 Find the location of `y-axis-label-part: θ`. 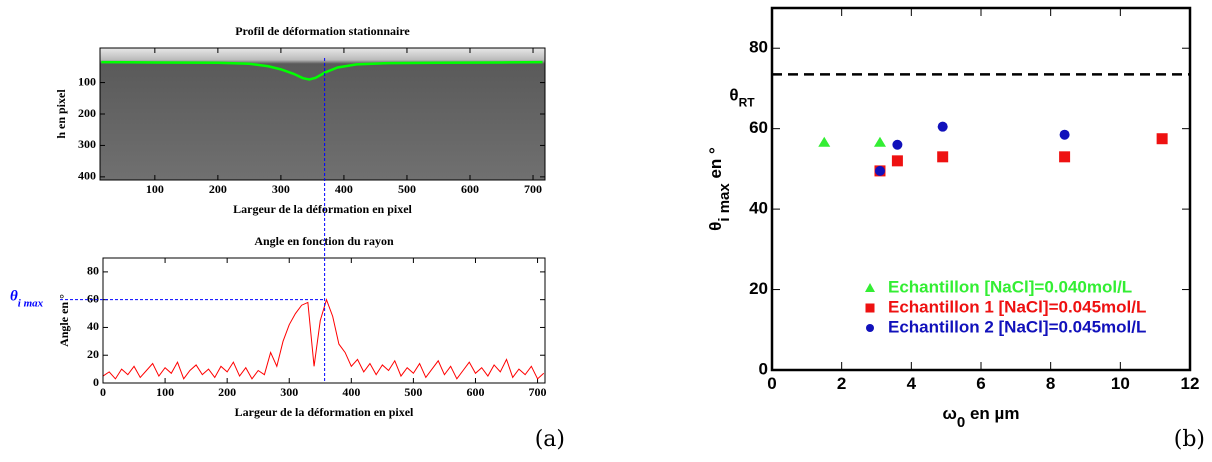

y-axis-label-part: θ is located at coordinates (715, 226).